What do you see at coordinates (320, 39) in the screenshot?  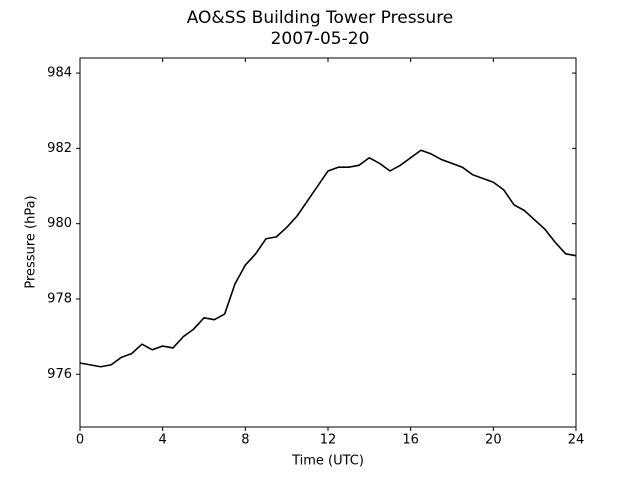 I see `chart-subtitle: 2007-05-20` at bounding box center [320, 39].